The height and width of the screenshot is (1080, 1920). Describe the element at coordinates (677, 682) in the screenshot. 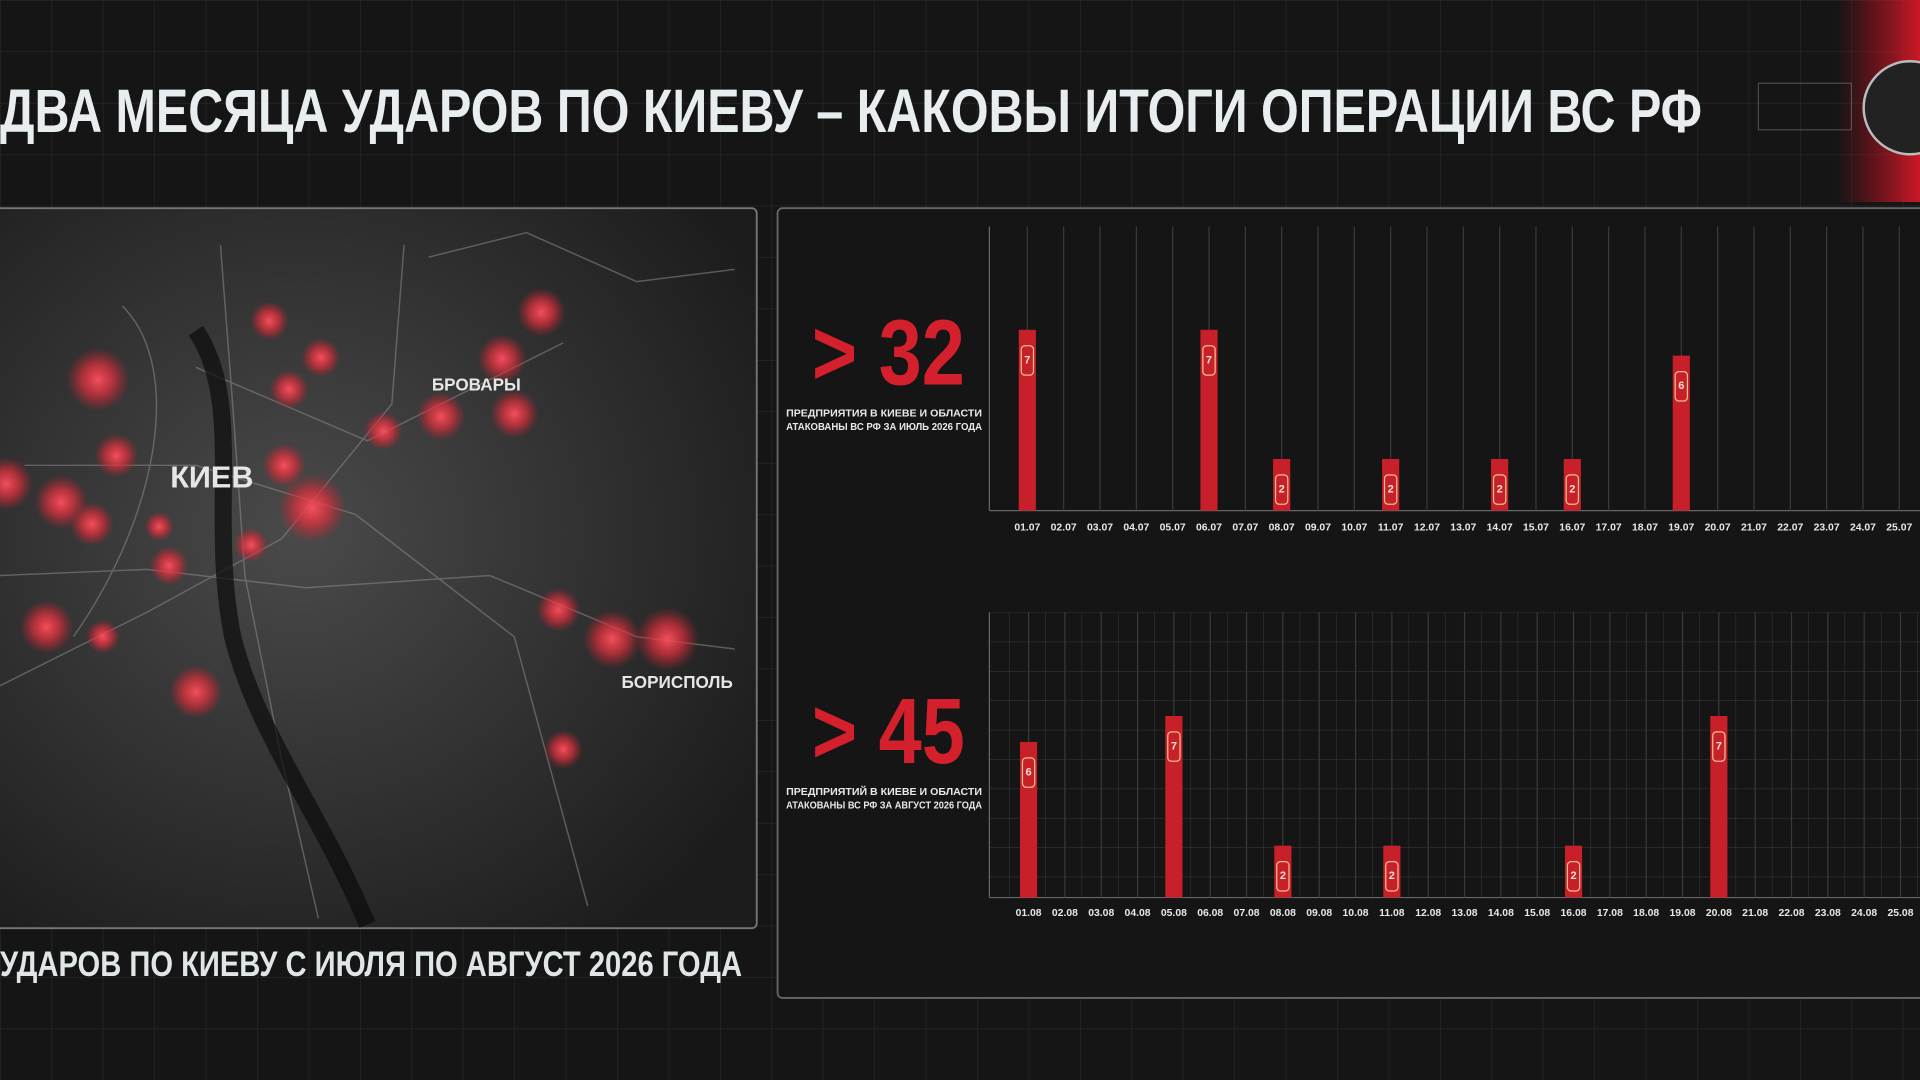

I see `map-label: БОРИСПОЛЬ` at that location.